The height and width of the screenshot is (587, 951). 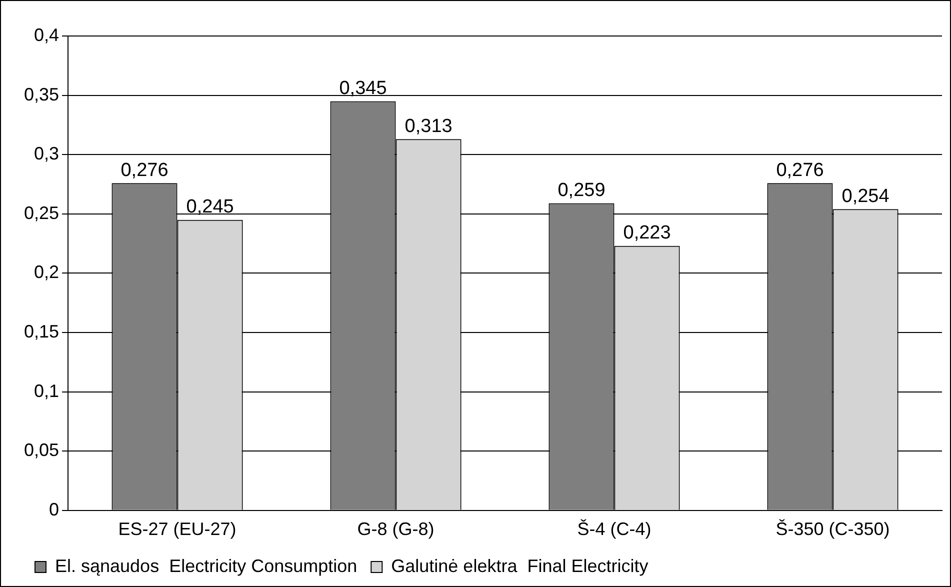 I want to click on data-label: 0,245, so click(x=210, y=207).